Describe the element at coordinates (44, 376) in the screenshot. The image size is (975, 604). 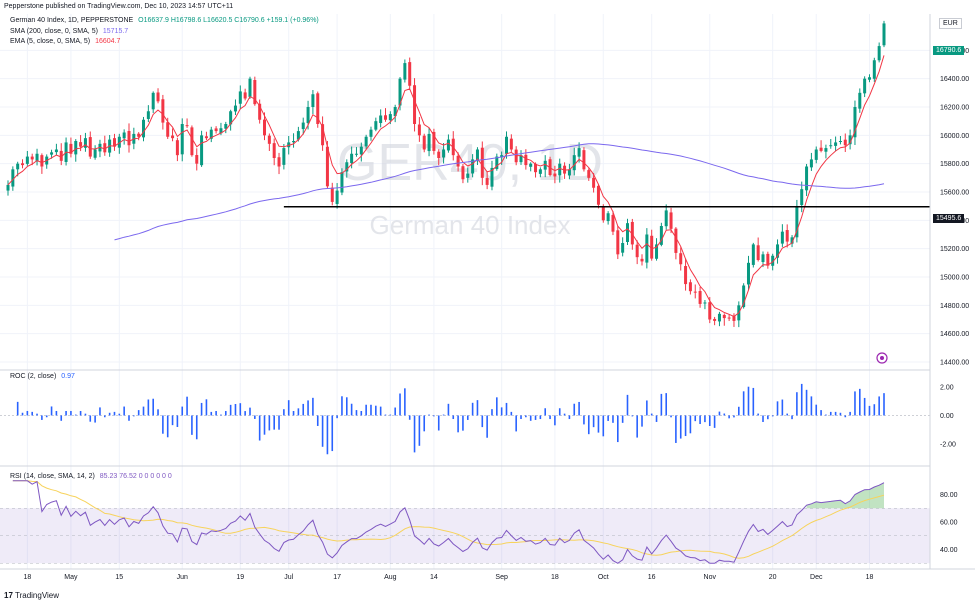
I see `roc-legend: ROC (2, close) 0.97` at that location.